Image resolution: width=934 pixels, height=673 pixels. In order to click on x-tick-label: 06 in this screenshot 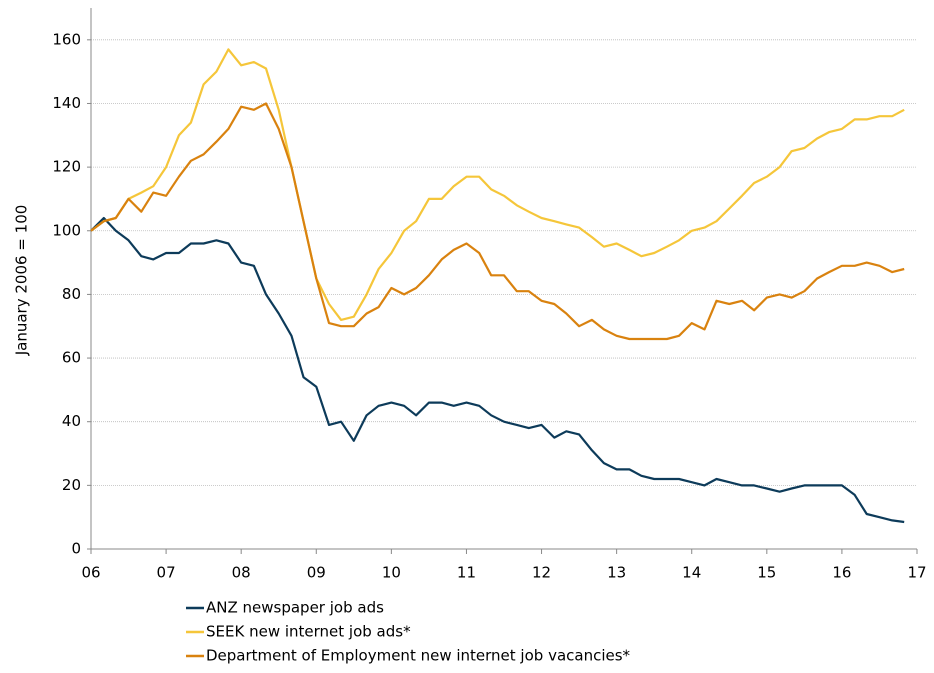, I will do `click(90, 573)`.